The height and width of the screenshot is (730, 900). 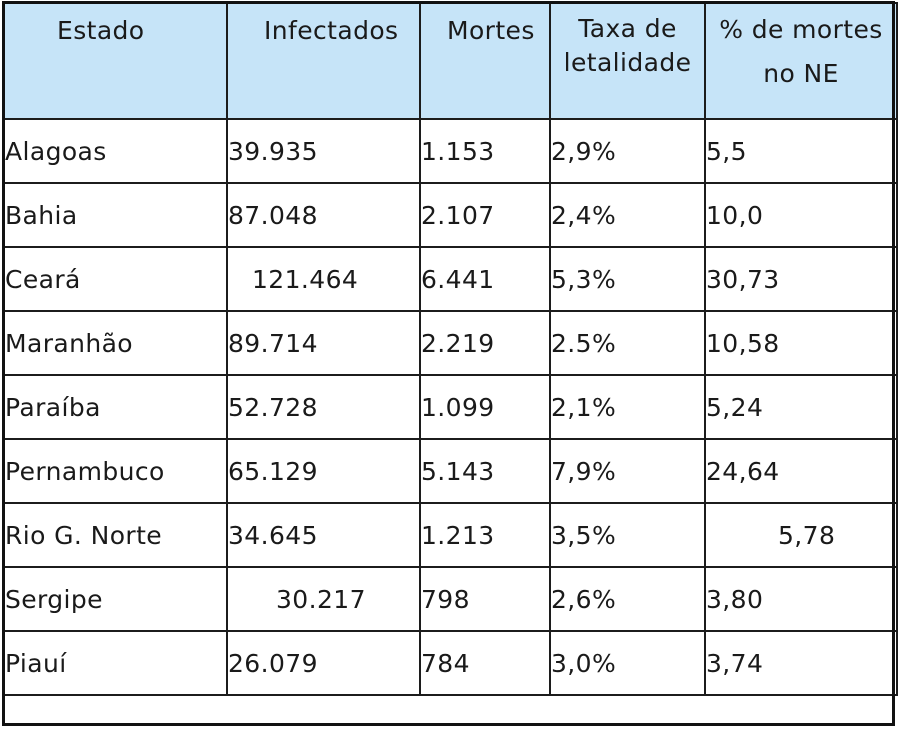 I want to click on cell-mortes: 6.441, so click(x=485, y=279).